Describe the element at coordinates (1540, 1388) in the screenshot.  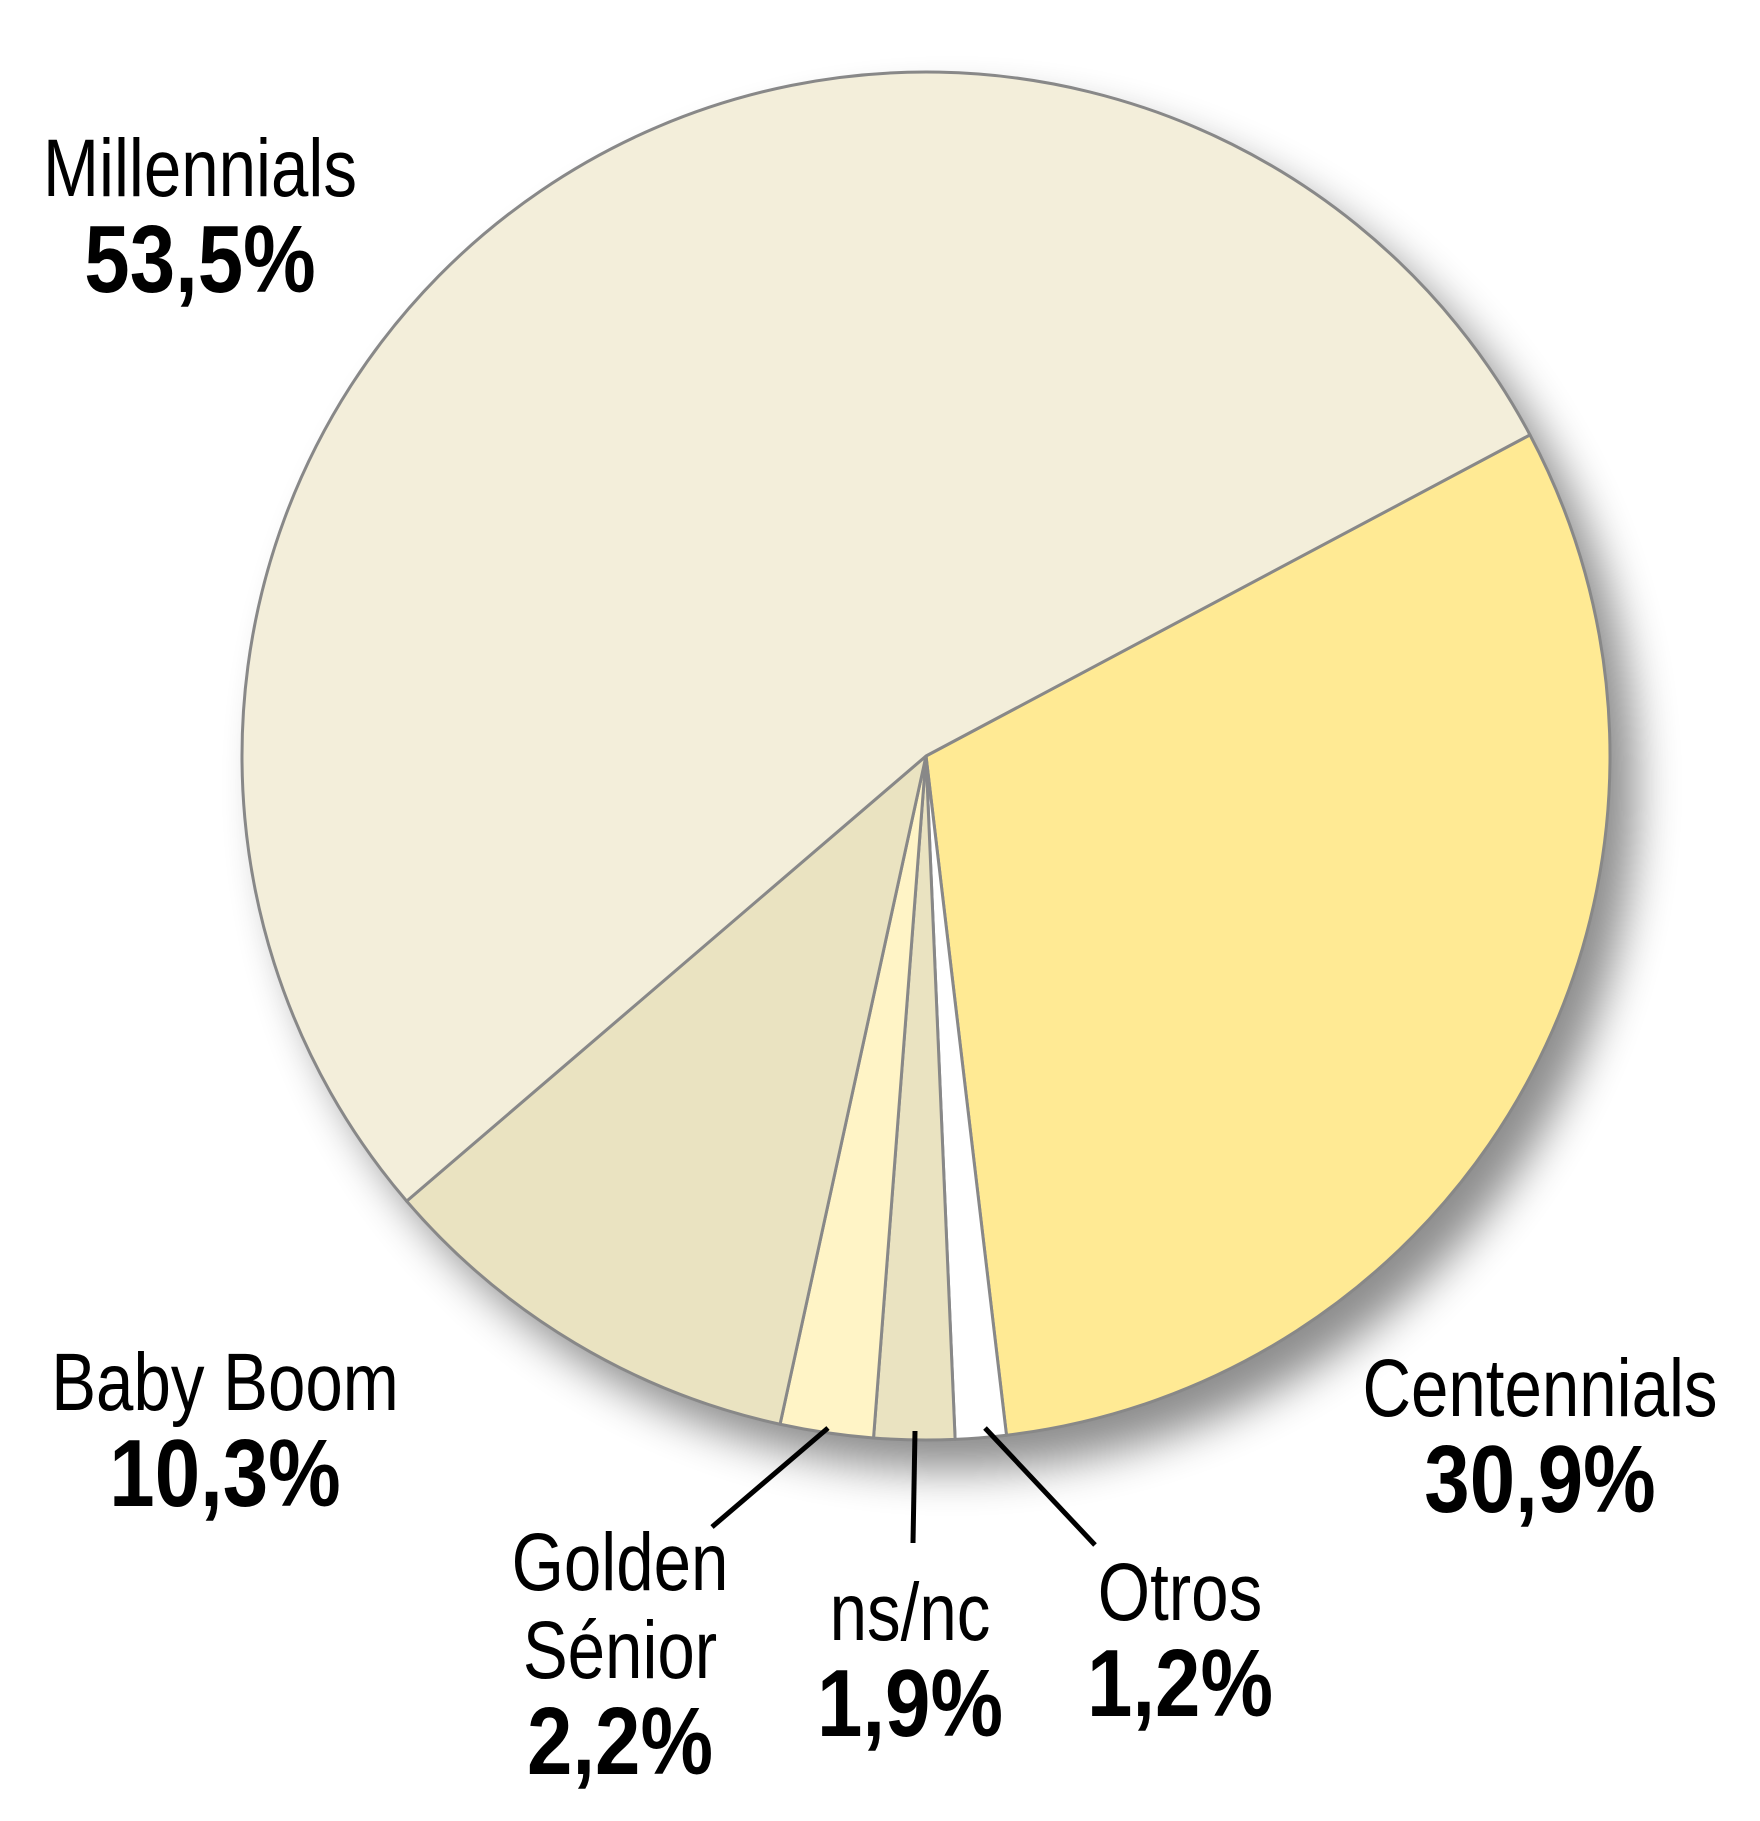
I see `label-centennials-name: Centennials` at that location.